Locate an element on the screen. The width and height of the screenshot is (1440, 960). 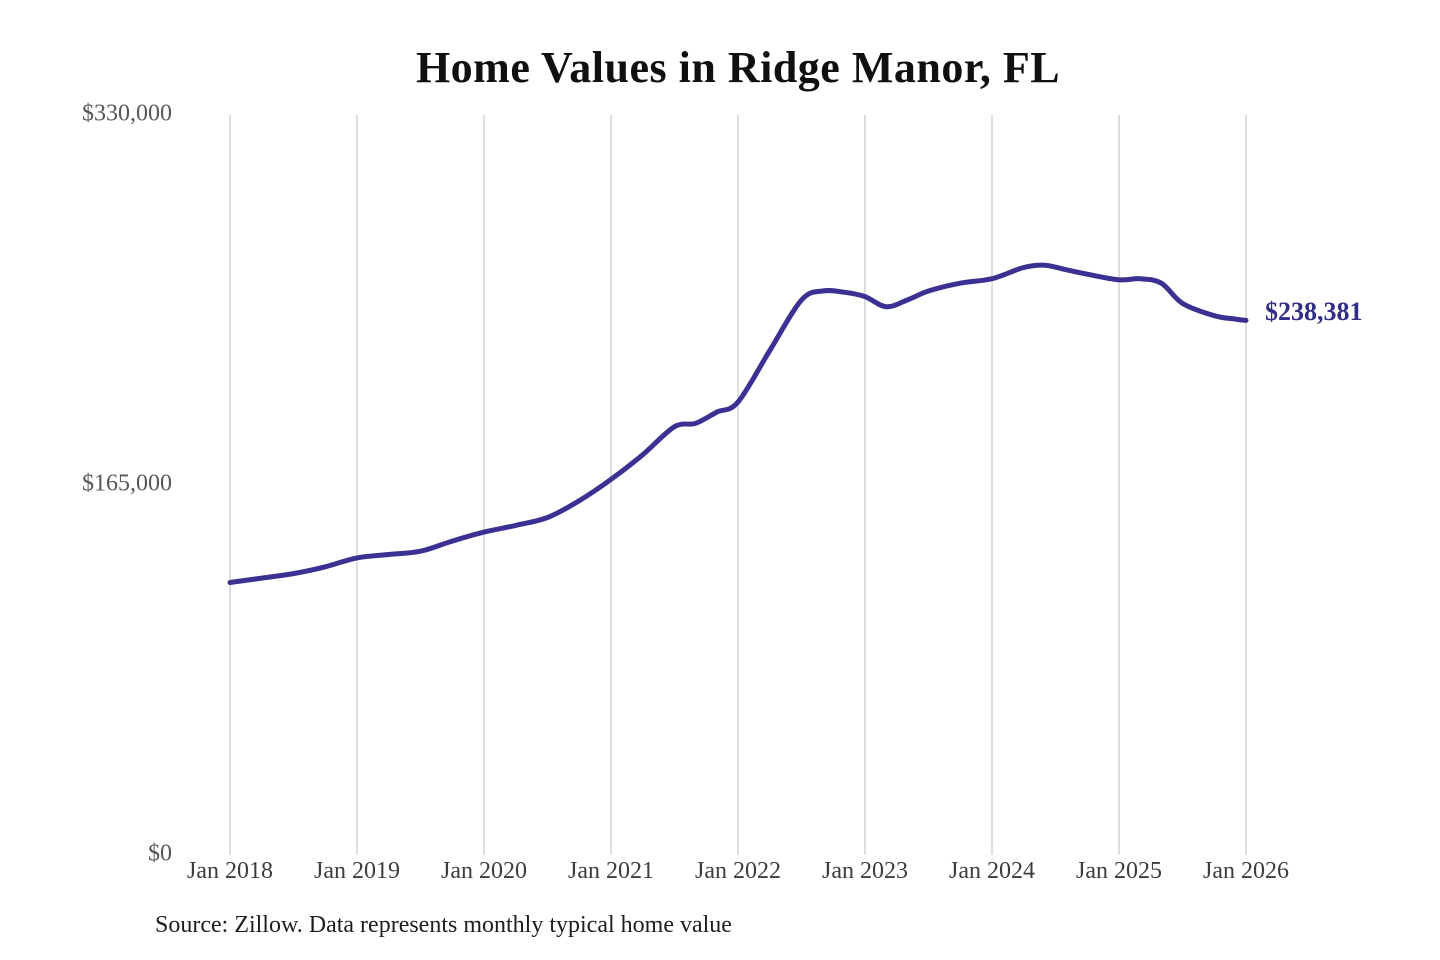
x-axis-label: Jan 2018 is located at coordinates (230, 871).